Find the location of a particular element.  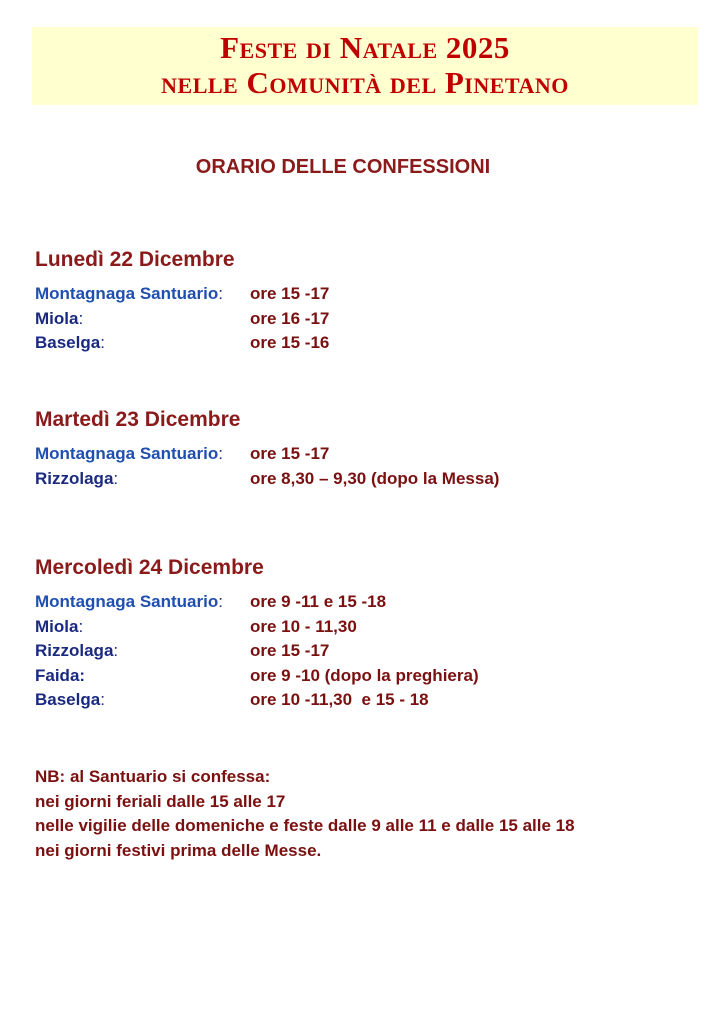

schedule-row: Faida: ore 9 -10 (dopo la preghiera) is located at coordinates (257, 677).